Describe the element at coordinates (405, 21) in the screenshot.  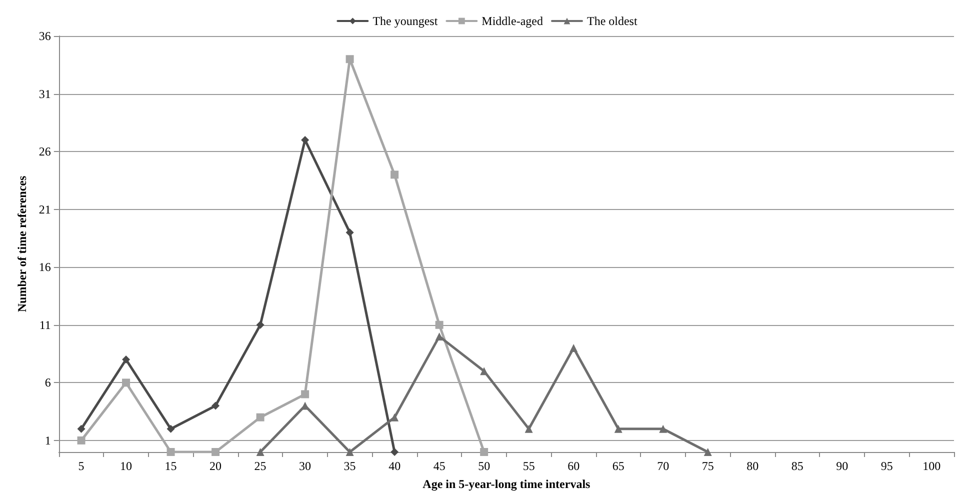
I see `legend-label: The youngest` at that location.